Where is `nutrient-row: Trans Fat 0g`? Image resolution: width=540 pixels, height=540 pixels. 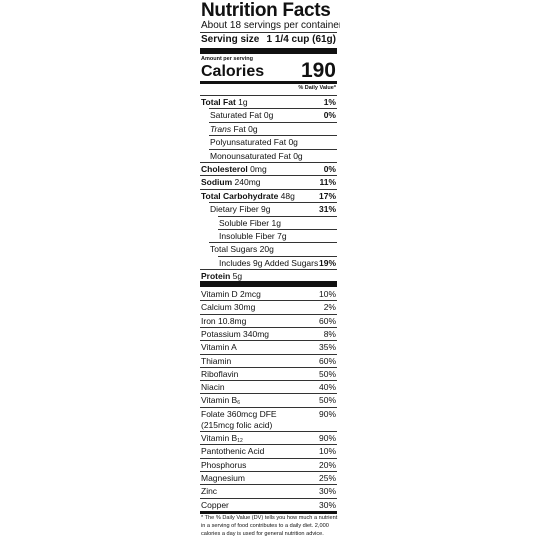
nutrient-row: Trans Fat 0g is located at coordinates (234, 129).